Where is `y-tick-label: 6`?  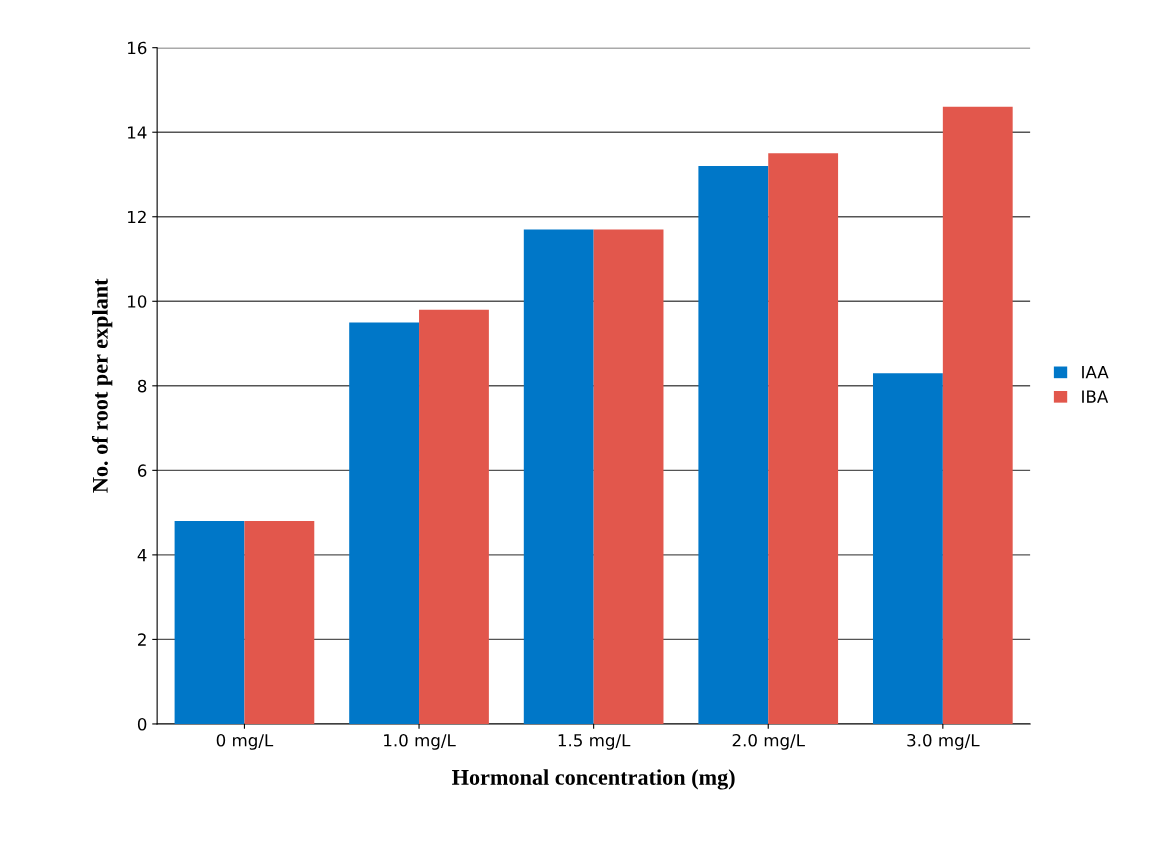 y-tick-label: 6 is located at coordinates (142, 470).